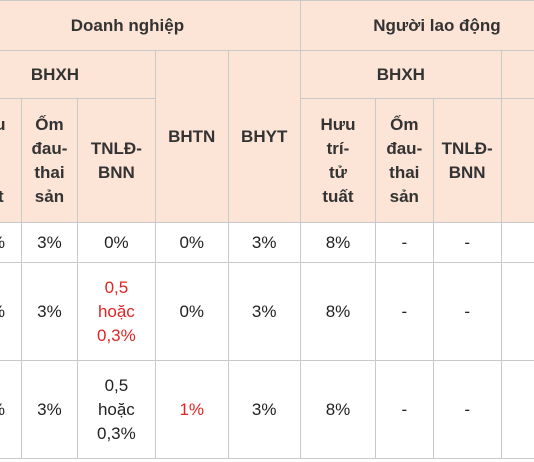 Image resolution: width=534 pixels, height=462 pixels. What do you see at coordinates (400, 74) in the screenshot?
I see `employee-bhxh-header: BHXH` at bounding box center [400, 74].